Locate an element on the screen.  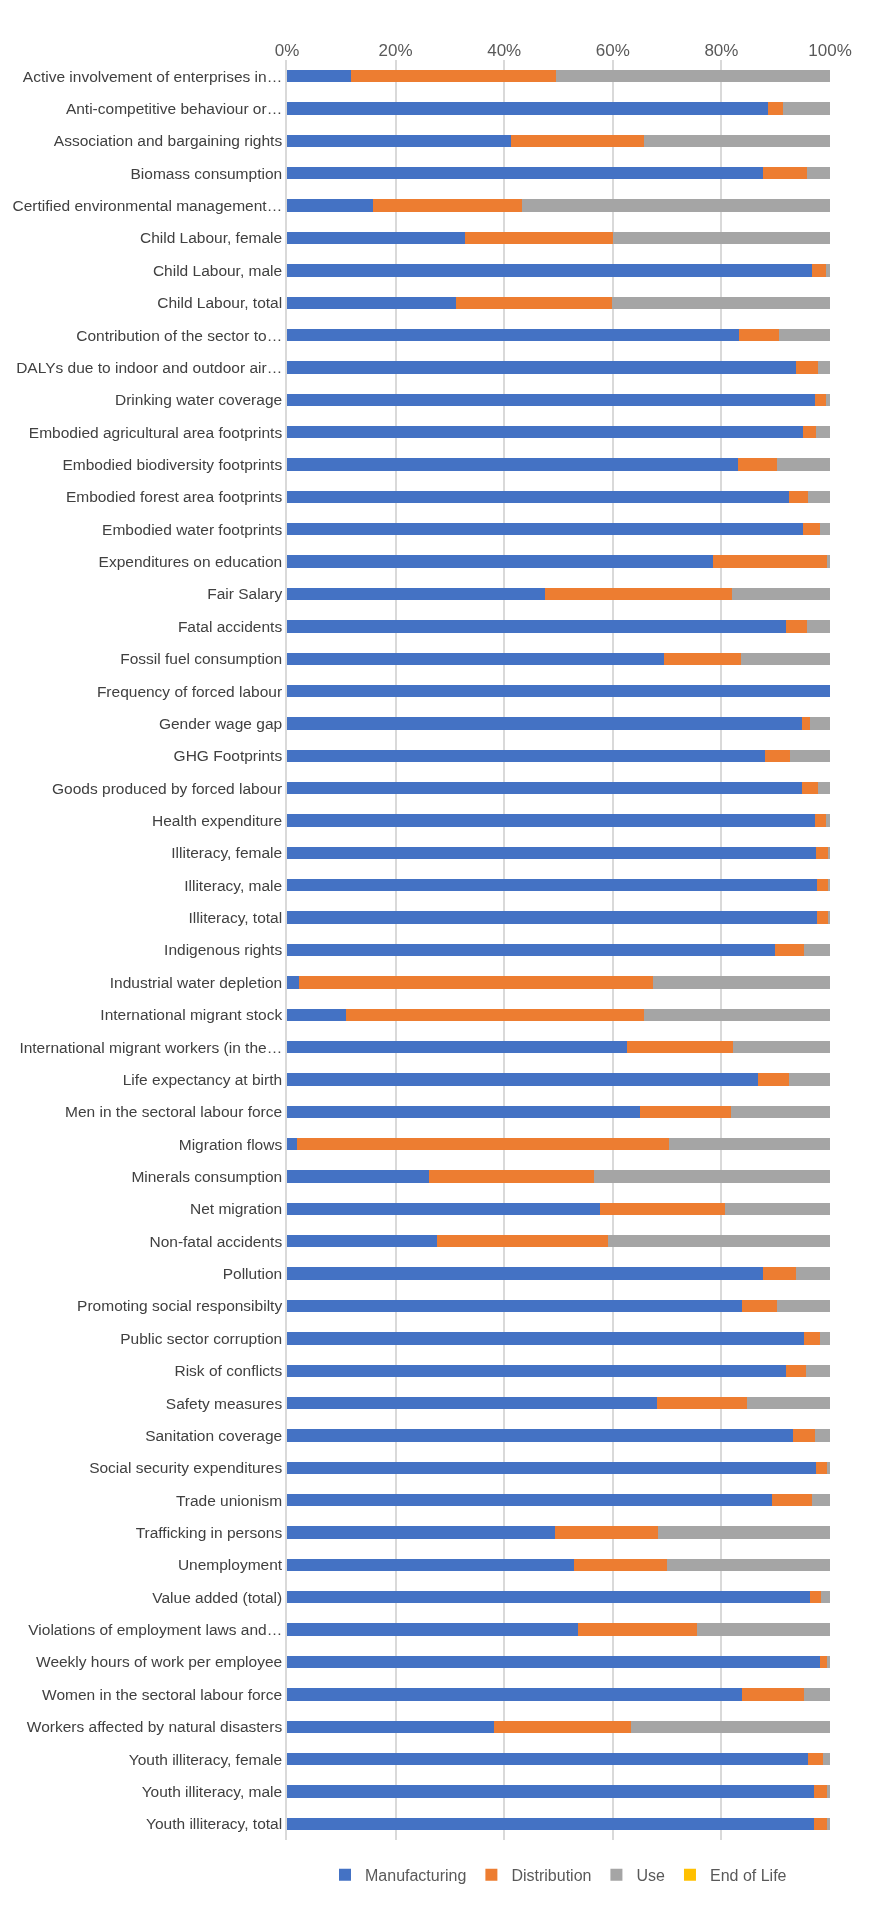
y-tick-label: Youth illiteracy, total is located at coordinates (214, 1824).